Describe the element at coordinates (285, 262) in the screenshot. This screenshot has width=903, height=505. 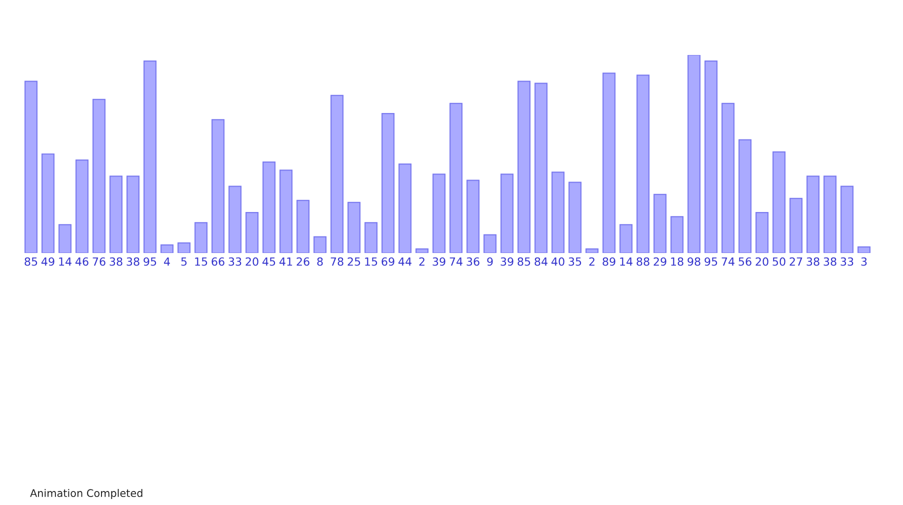
I see `data-label: 41` at that location.